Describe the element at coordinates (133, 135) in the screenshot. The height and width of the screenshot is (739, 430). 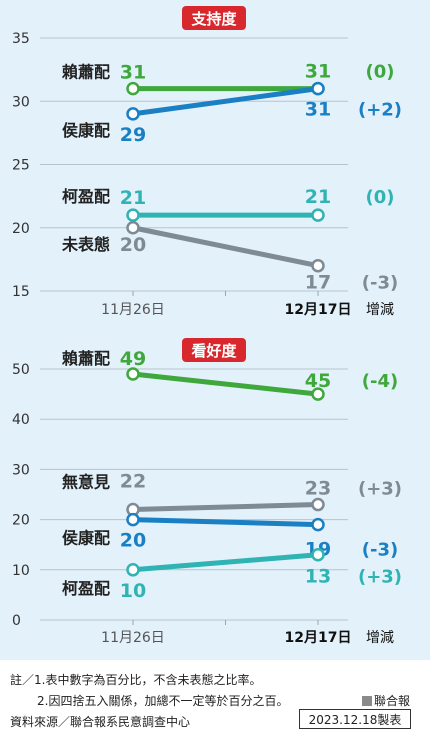
I see `chart1-data-label: 29` at that location.